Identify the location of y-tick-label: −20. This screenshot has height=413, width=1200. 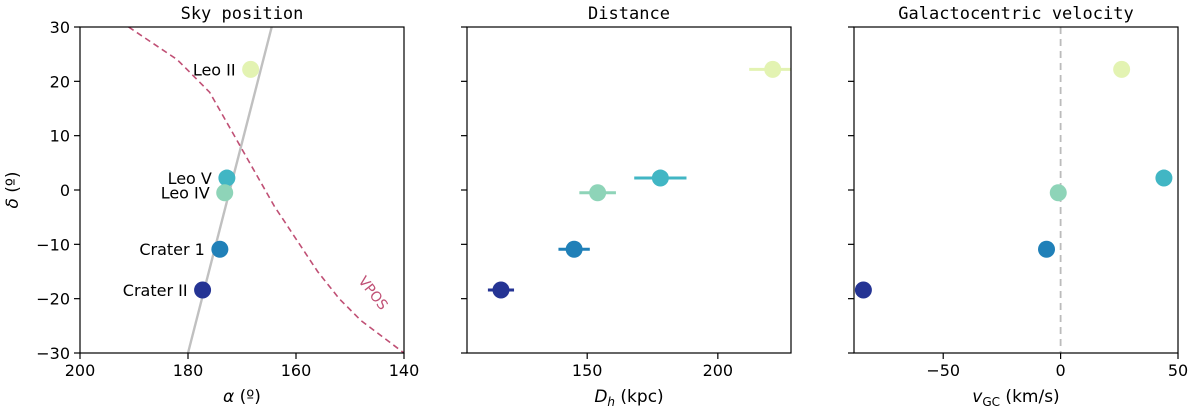
(53, 299).